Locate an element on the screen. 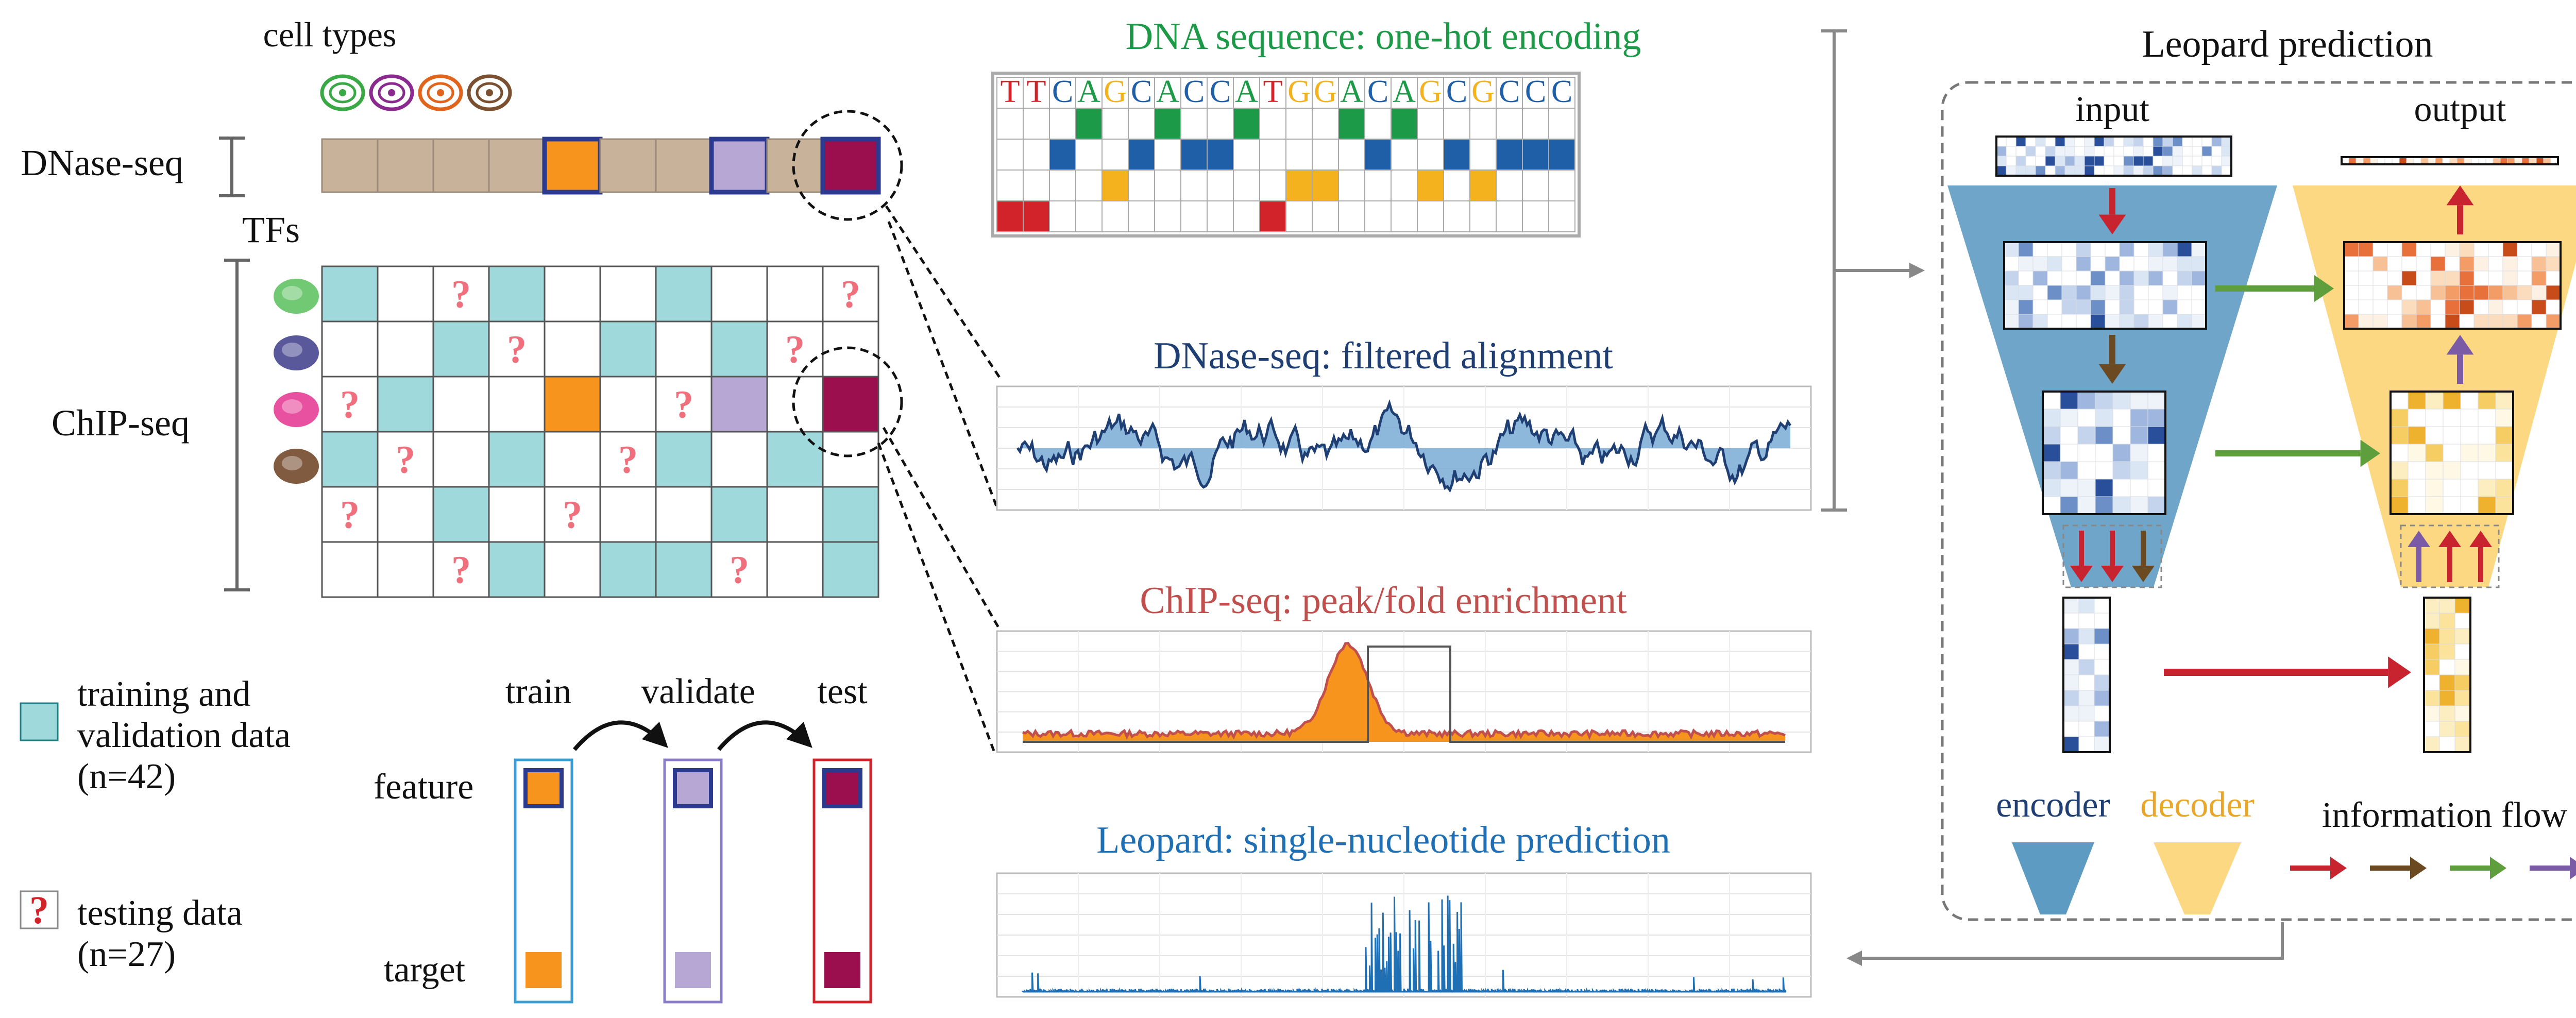 This screenshot has height=1018, width=2576. dna-letter-cell is located at coordinates (1194, 93).